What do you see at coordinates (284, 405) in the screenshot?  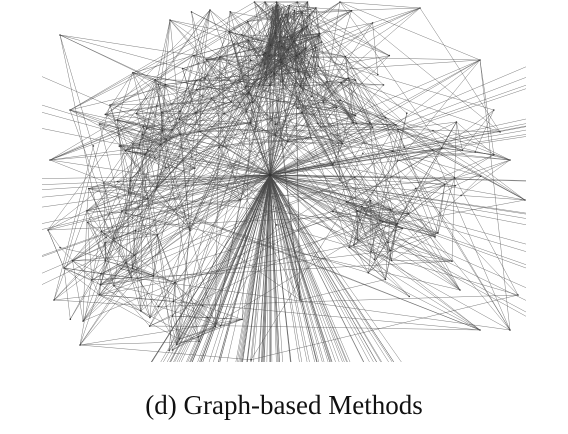 I see `figure-caption: (d) Graph-based Methods` at bounding box center [284, 405].